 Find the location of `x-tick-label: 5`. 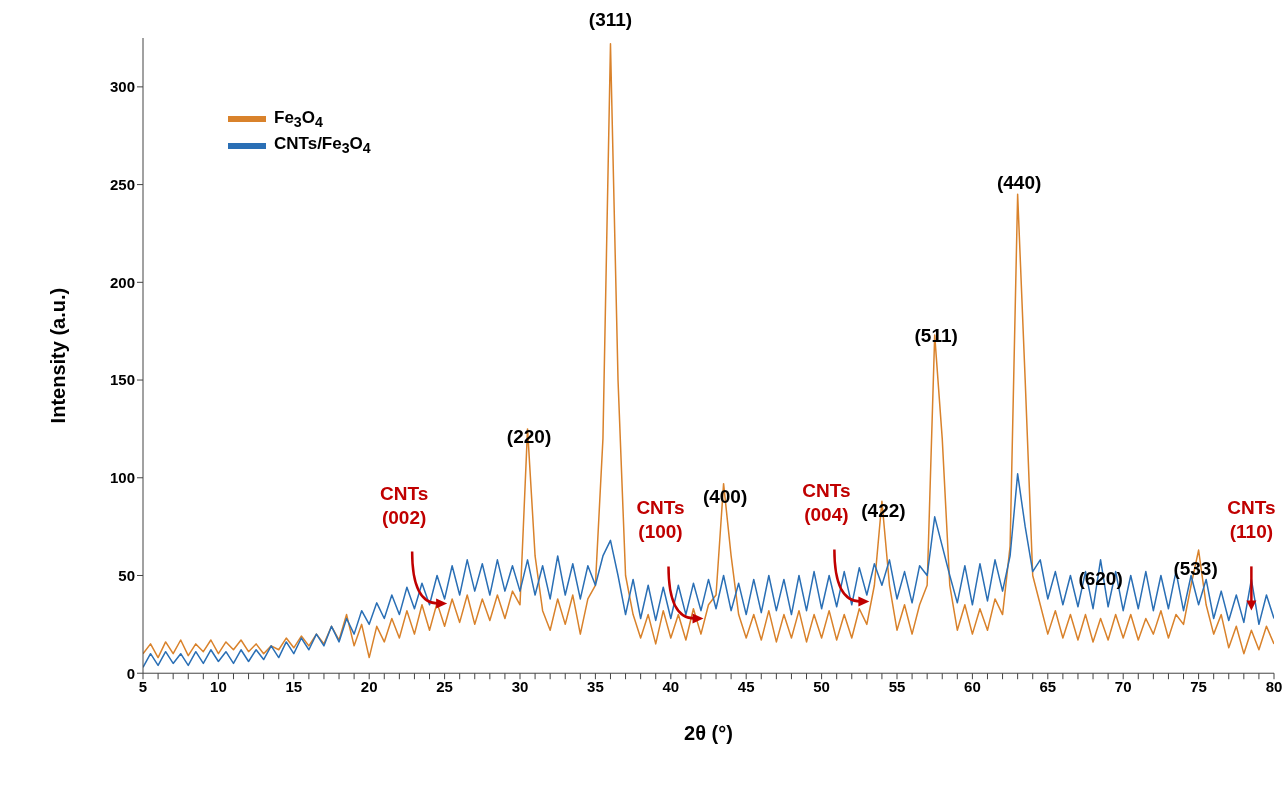

x-tick-label: 5 is located at coordinates (143, 686).